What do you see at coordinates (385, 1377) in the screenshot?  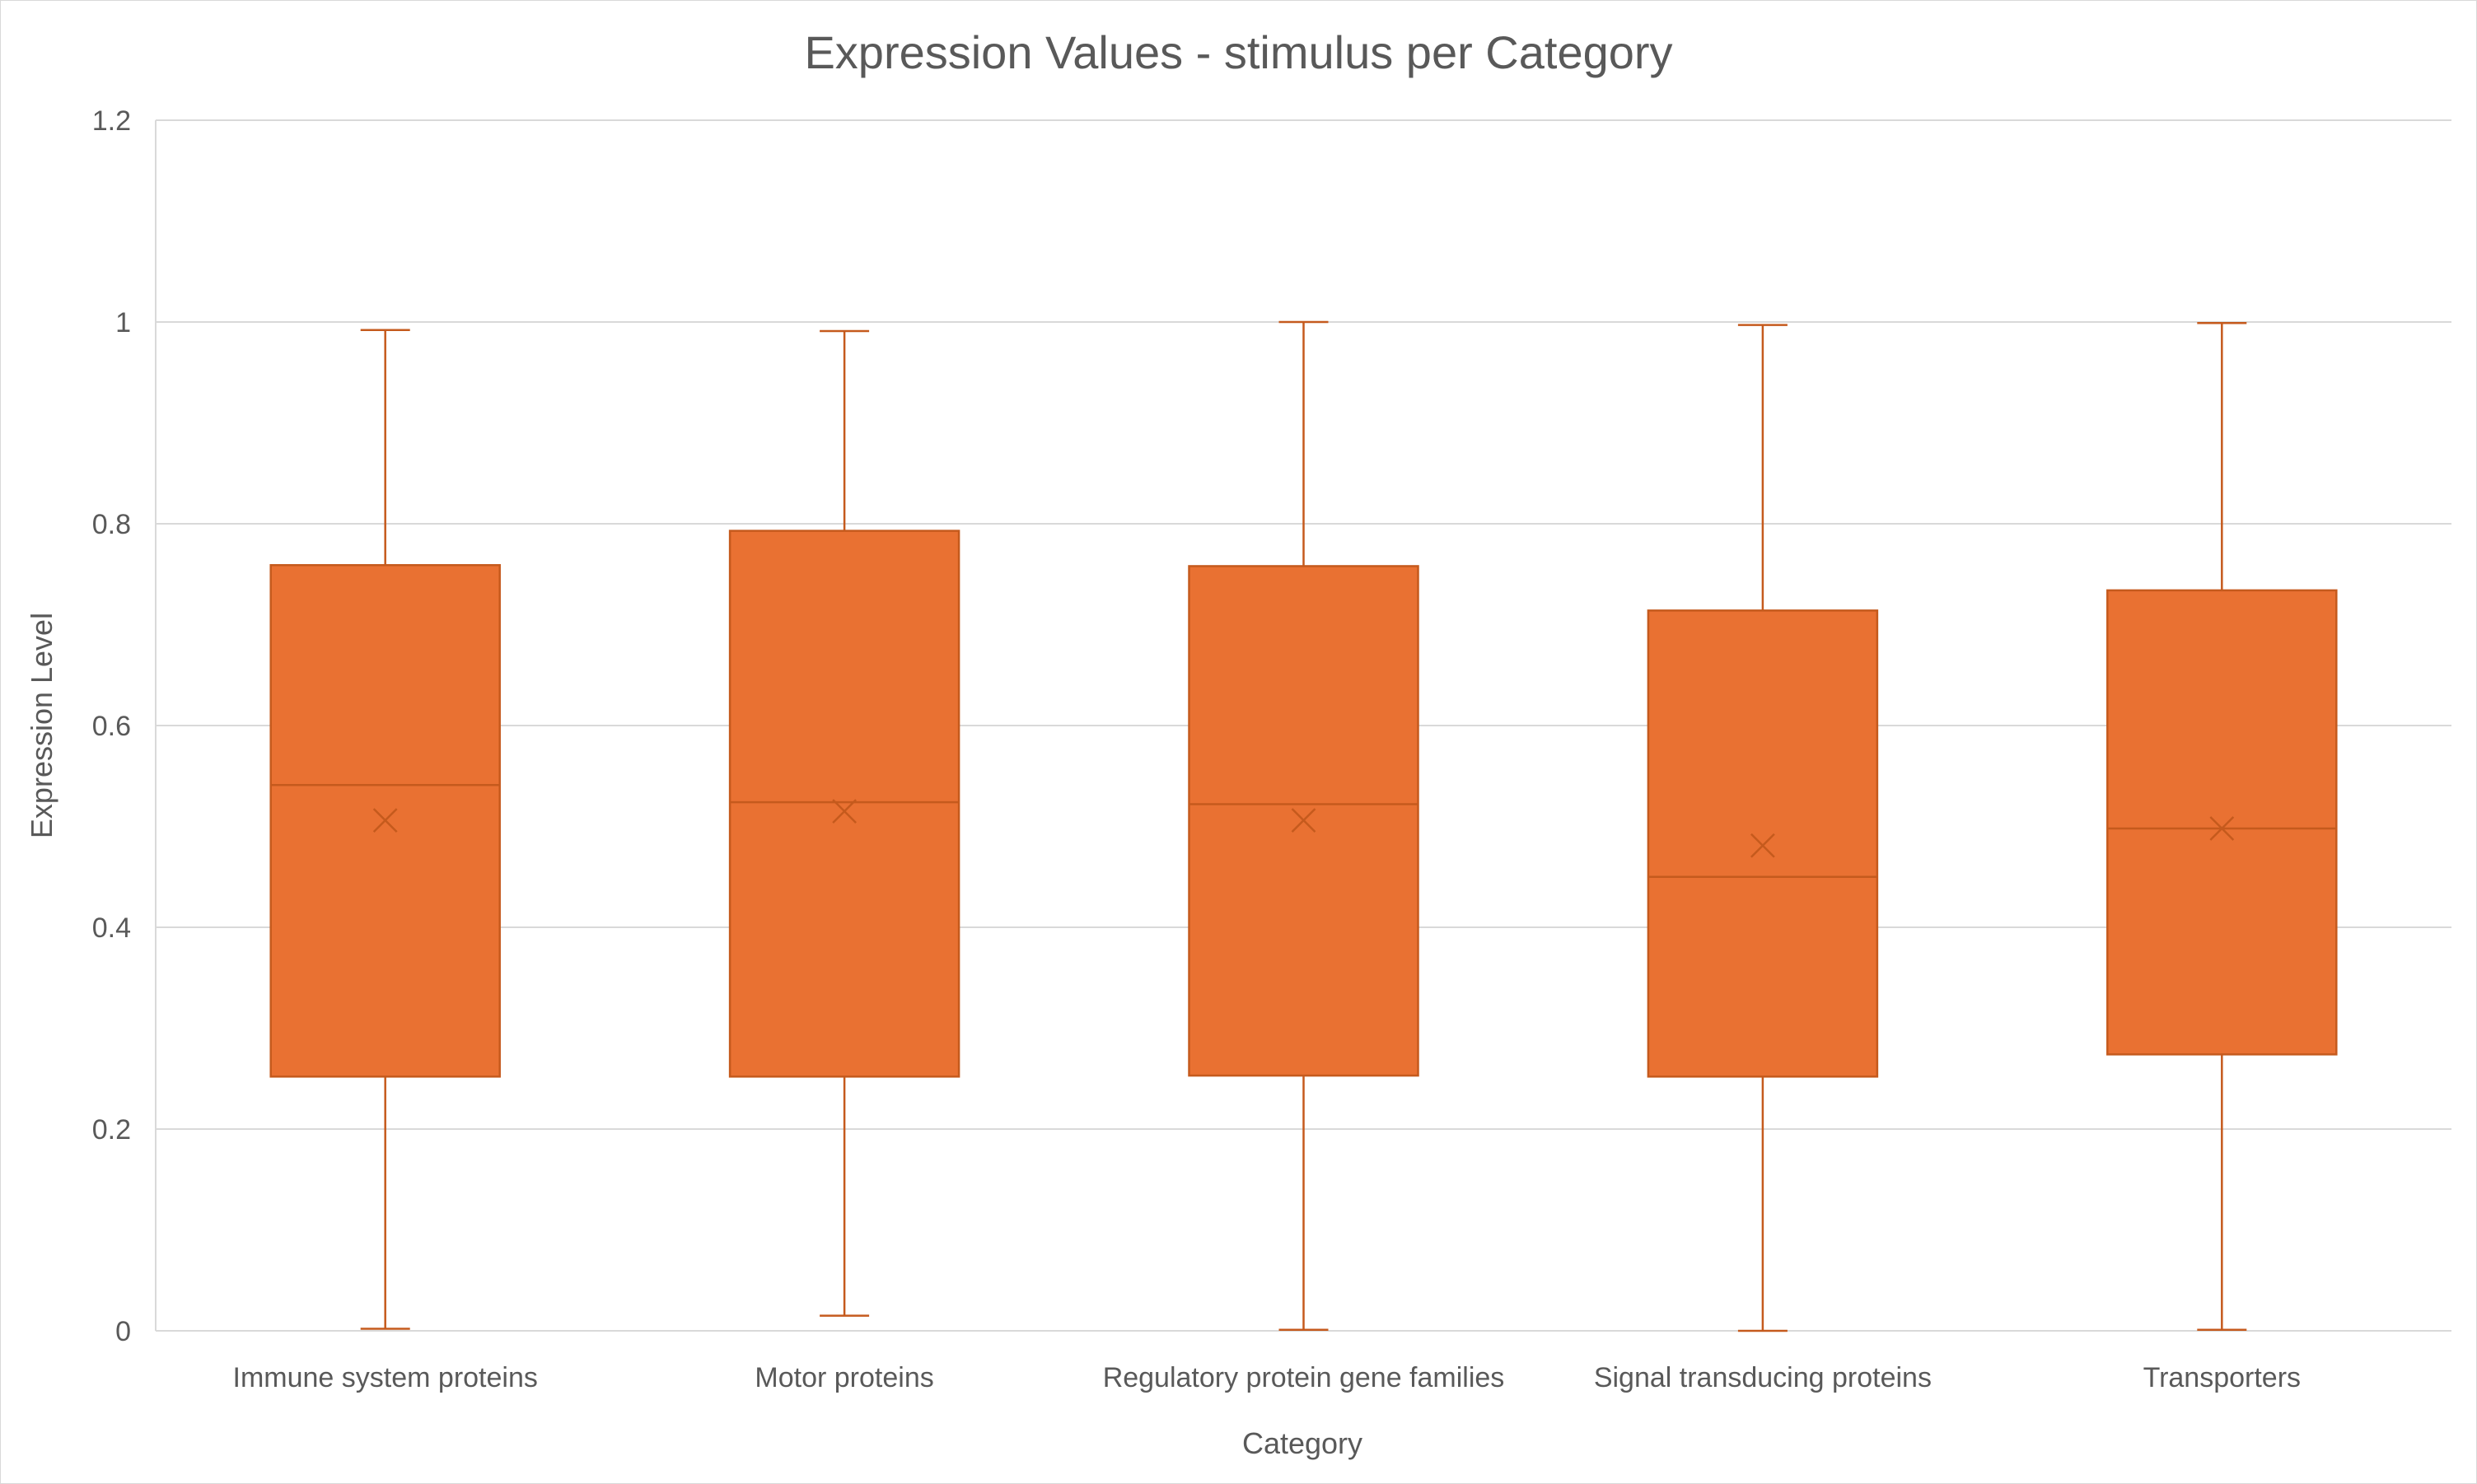 I see `x-tick-label: Immune system proteins` at bounding box center [385, 1377].